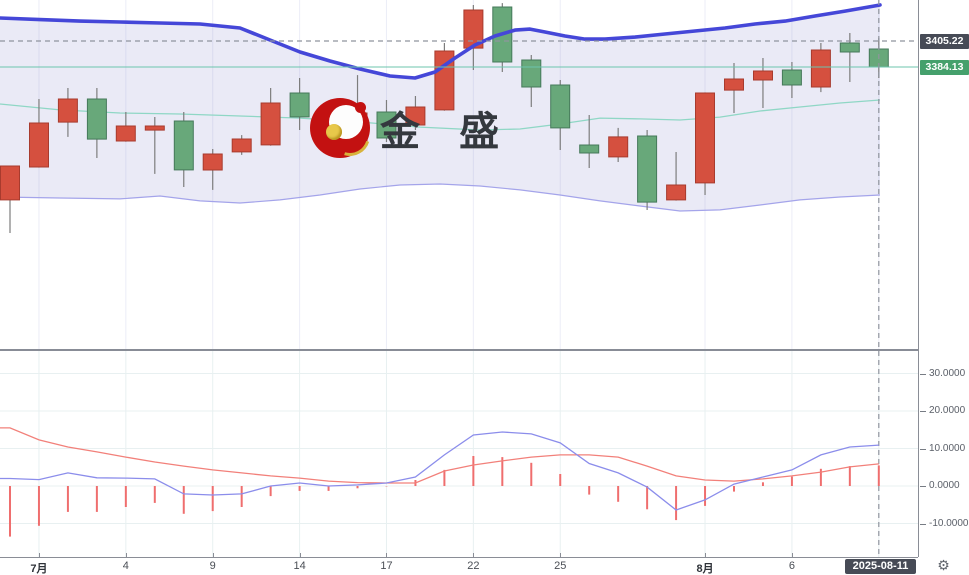 The image size is (969, 575). What do you see at coordinates (212, 566) in the screenshot?
I see `time-axis-label: 9` at bounding box center [212, 566].